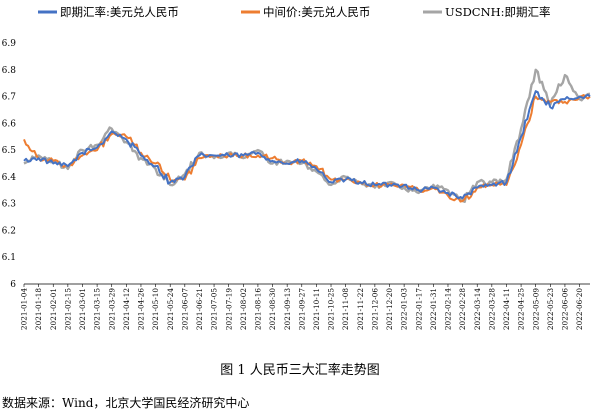 This screenshot has height=419, width=593. I want to click on y-tick-label: 6.5, so click(9, 151).